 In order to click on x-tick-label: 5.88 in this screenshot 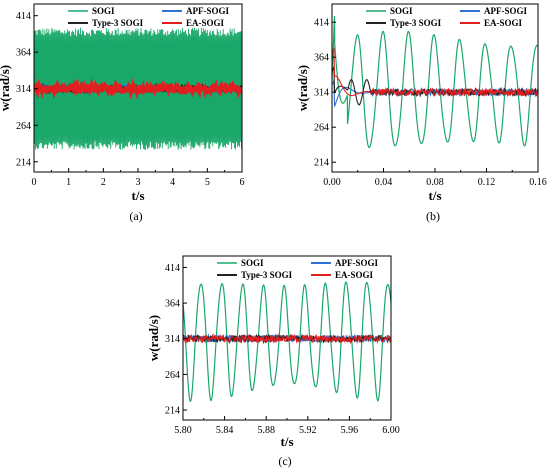, I will do `click(266, 430)`.